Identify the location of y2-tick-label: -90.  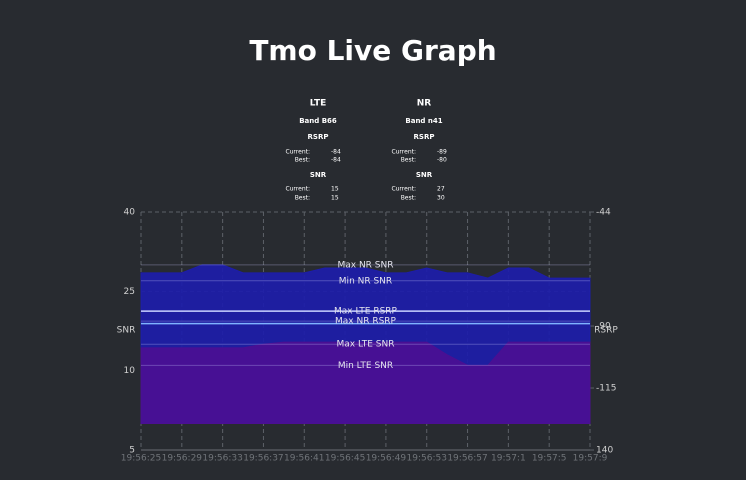
(603, 327).